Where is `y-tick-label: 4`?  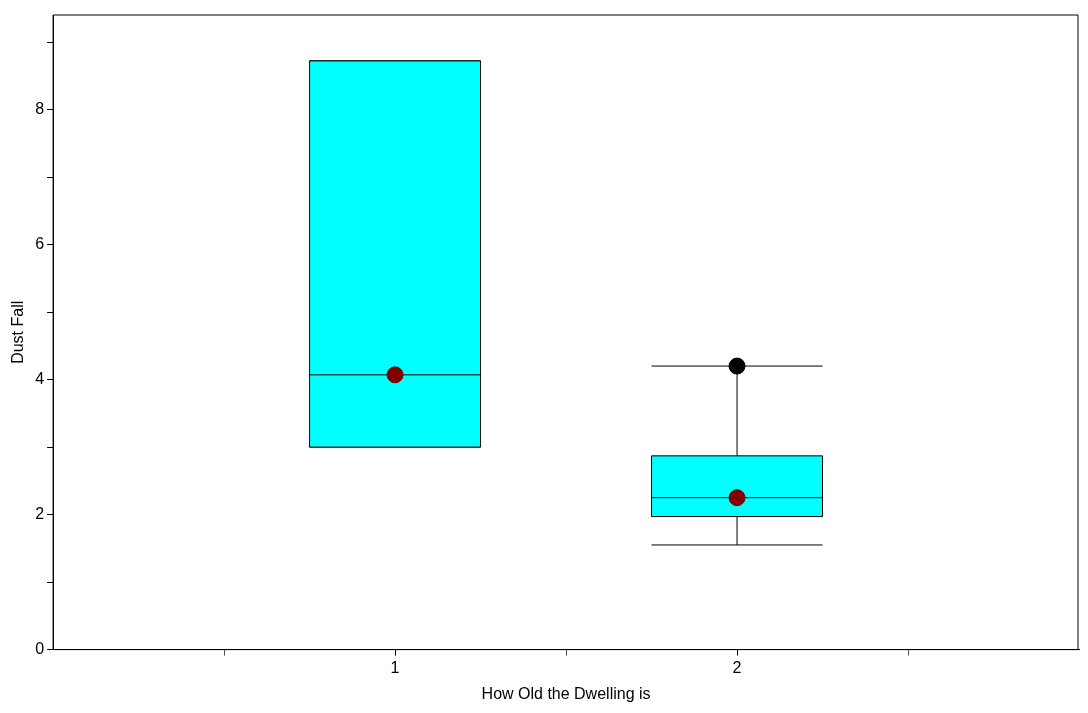 y-tick-label: 4 is located at coordinates (40, 378).